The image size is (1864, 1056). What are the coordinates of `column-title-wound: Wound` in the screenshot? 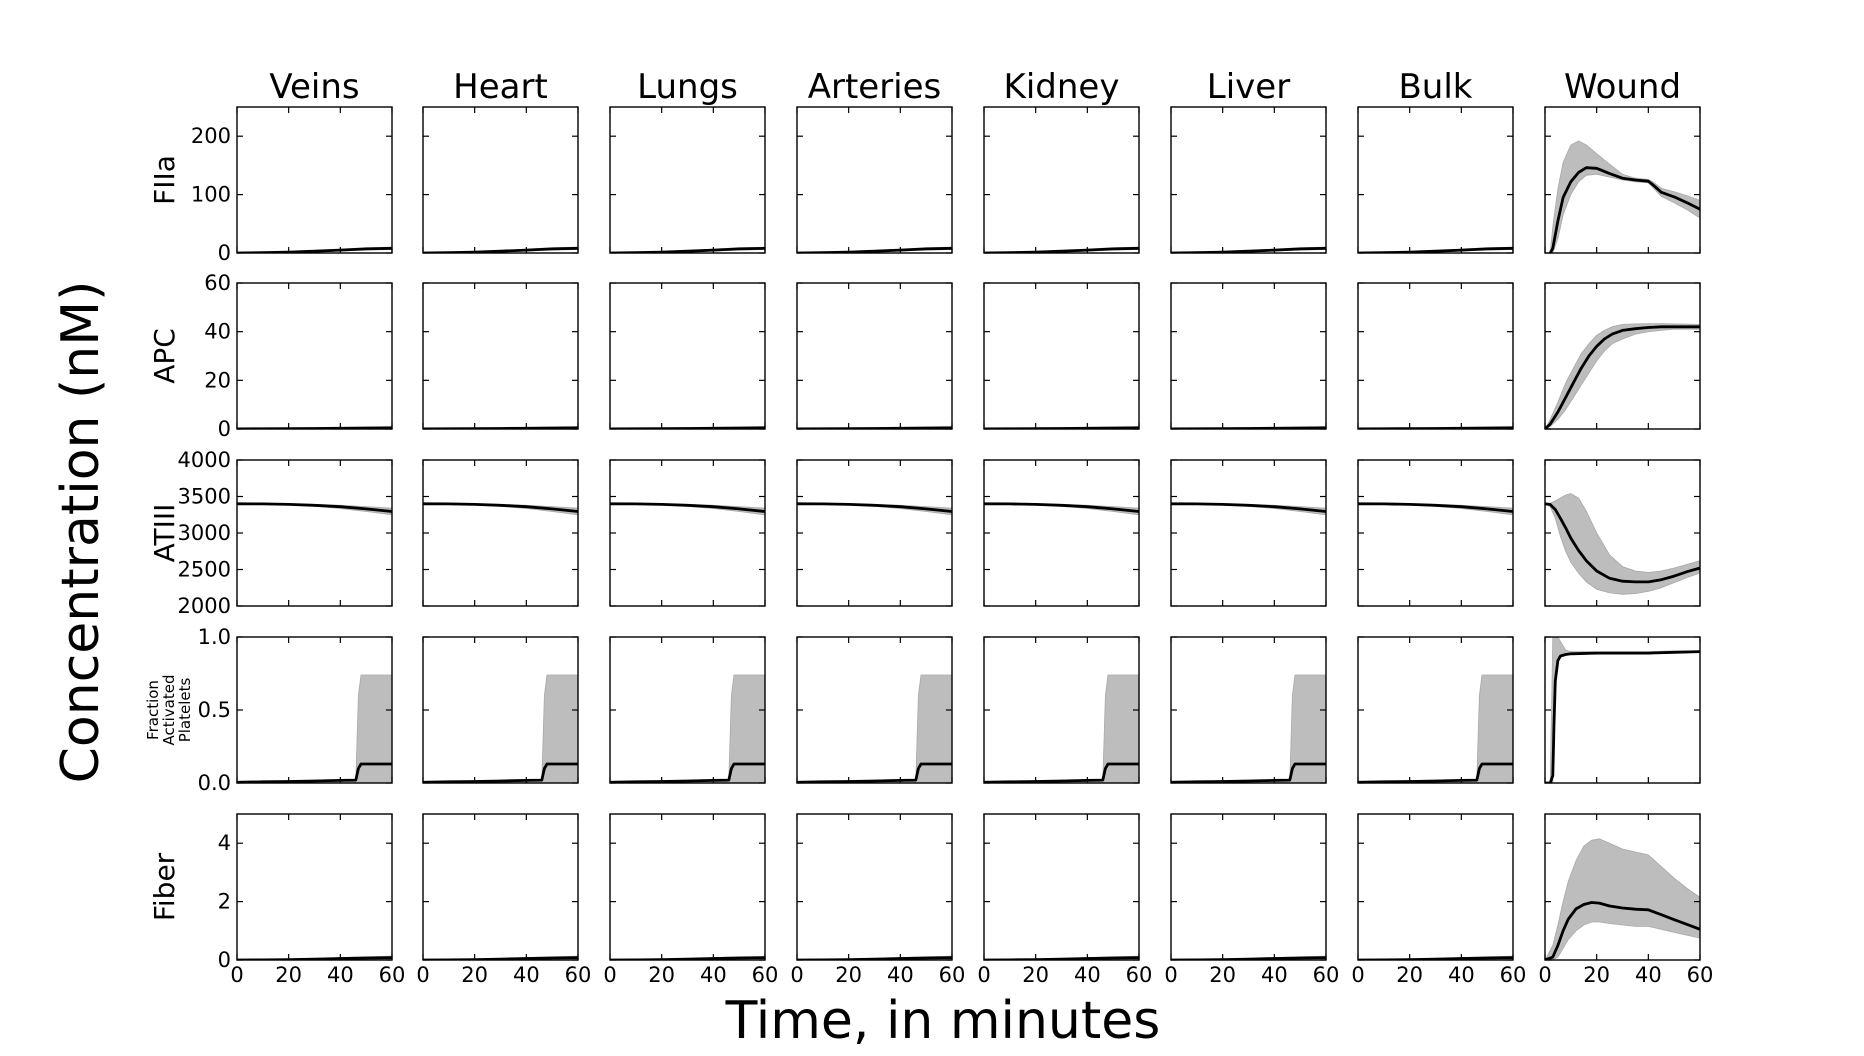 It's located at (1622, 87).